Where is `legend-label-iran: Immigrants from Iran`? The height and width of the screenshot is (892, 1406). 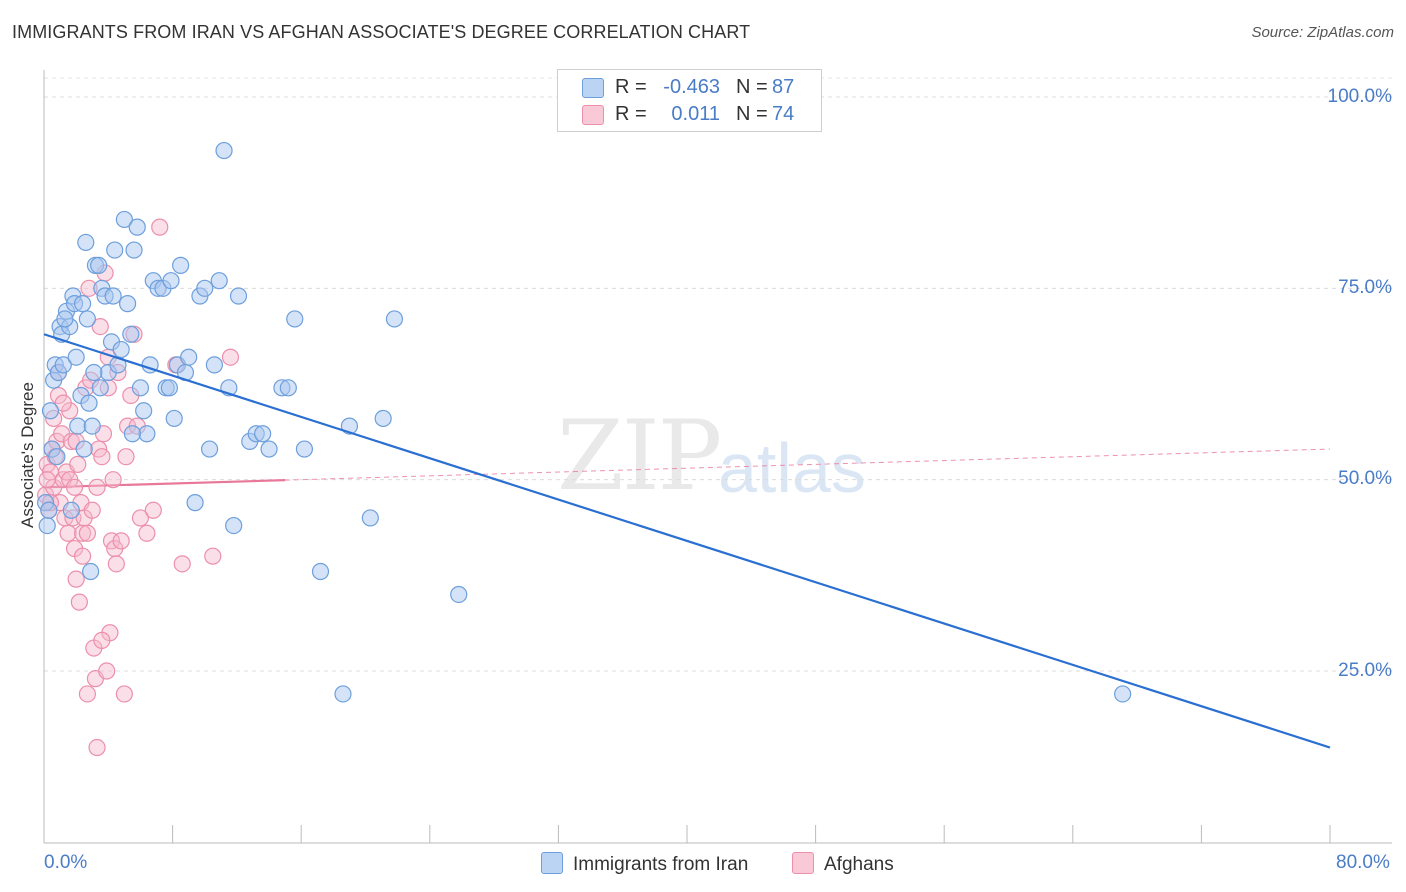 legend-label-iran: Immigrants from Iran is located at coordinates (661, 864).